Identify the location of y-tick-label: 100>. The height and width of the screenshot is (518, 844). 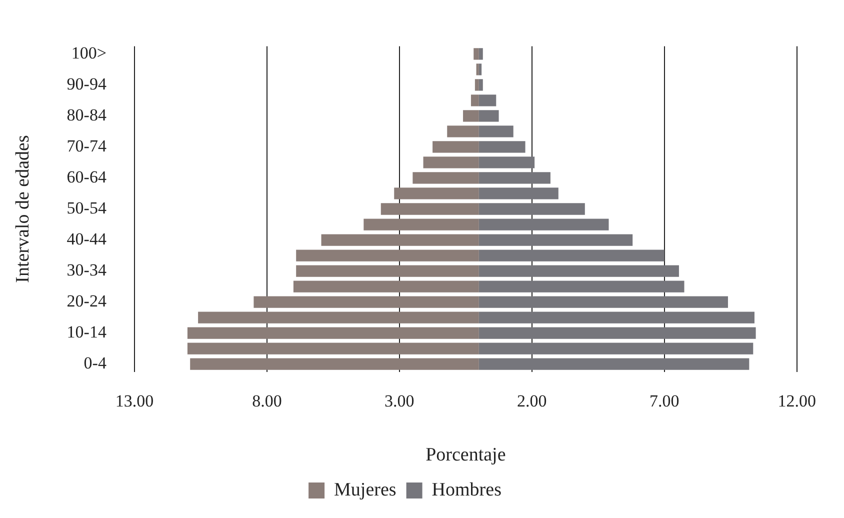
(88, 52).